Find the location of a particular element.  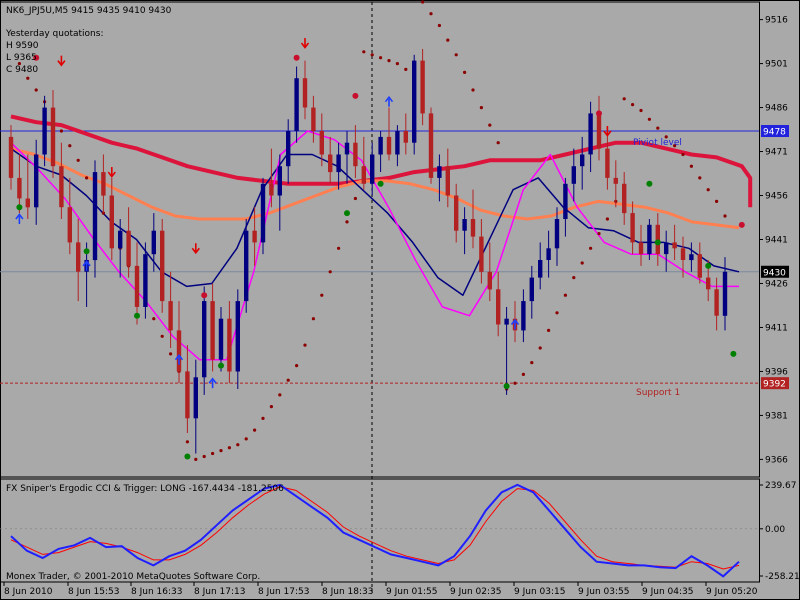

y-tick-label: 9441 is located at coordinates (776, 241).